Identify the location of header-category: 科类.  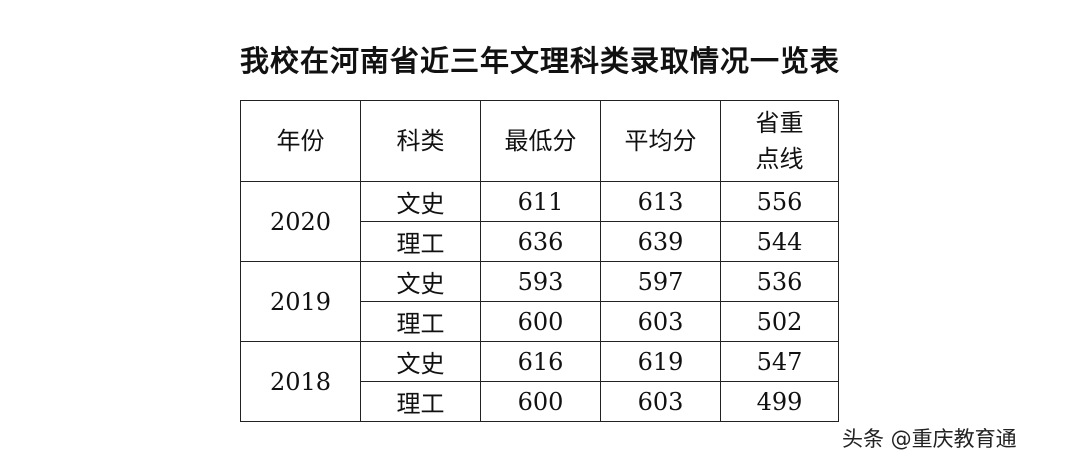
(420, 141).